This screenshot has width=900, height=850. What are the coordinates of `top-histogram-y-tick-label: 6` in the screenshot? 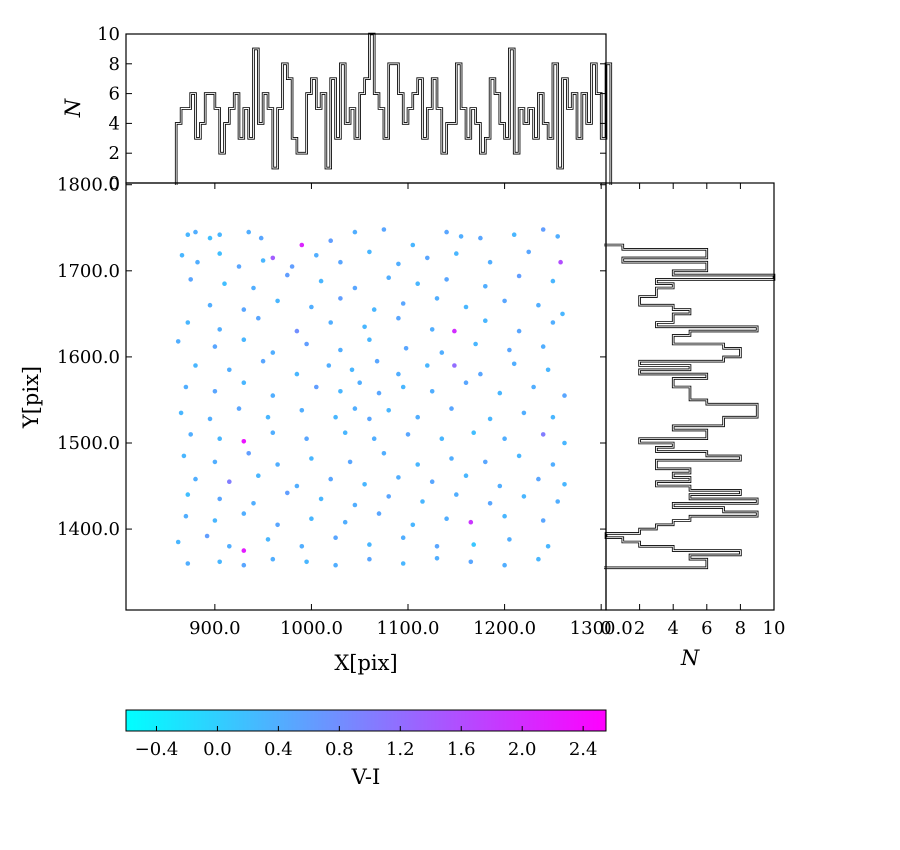 It's located at (114, 94).